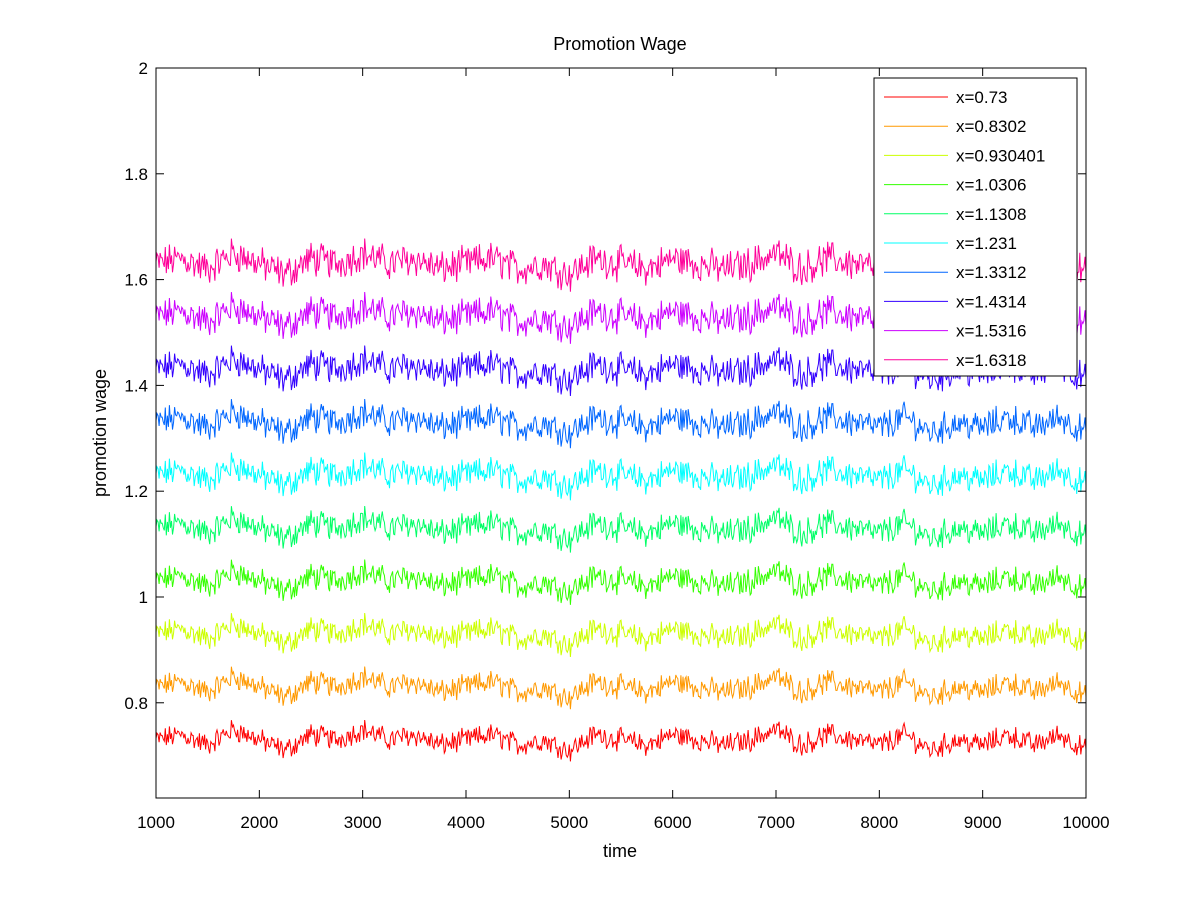  What do you see at coordinates (776, 822) in the screenshot?
I see `x-tick-label: 7000` at bounding box center [776, 822].